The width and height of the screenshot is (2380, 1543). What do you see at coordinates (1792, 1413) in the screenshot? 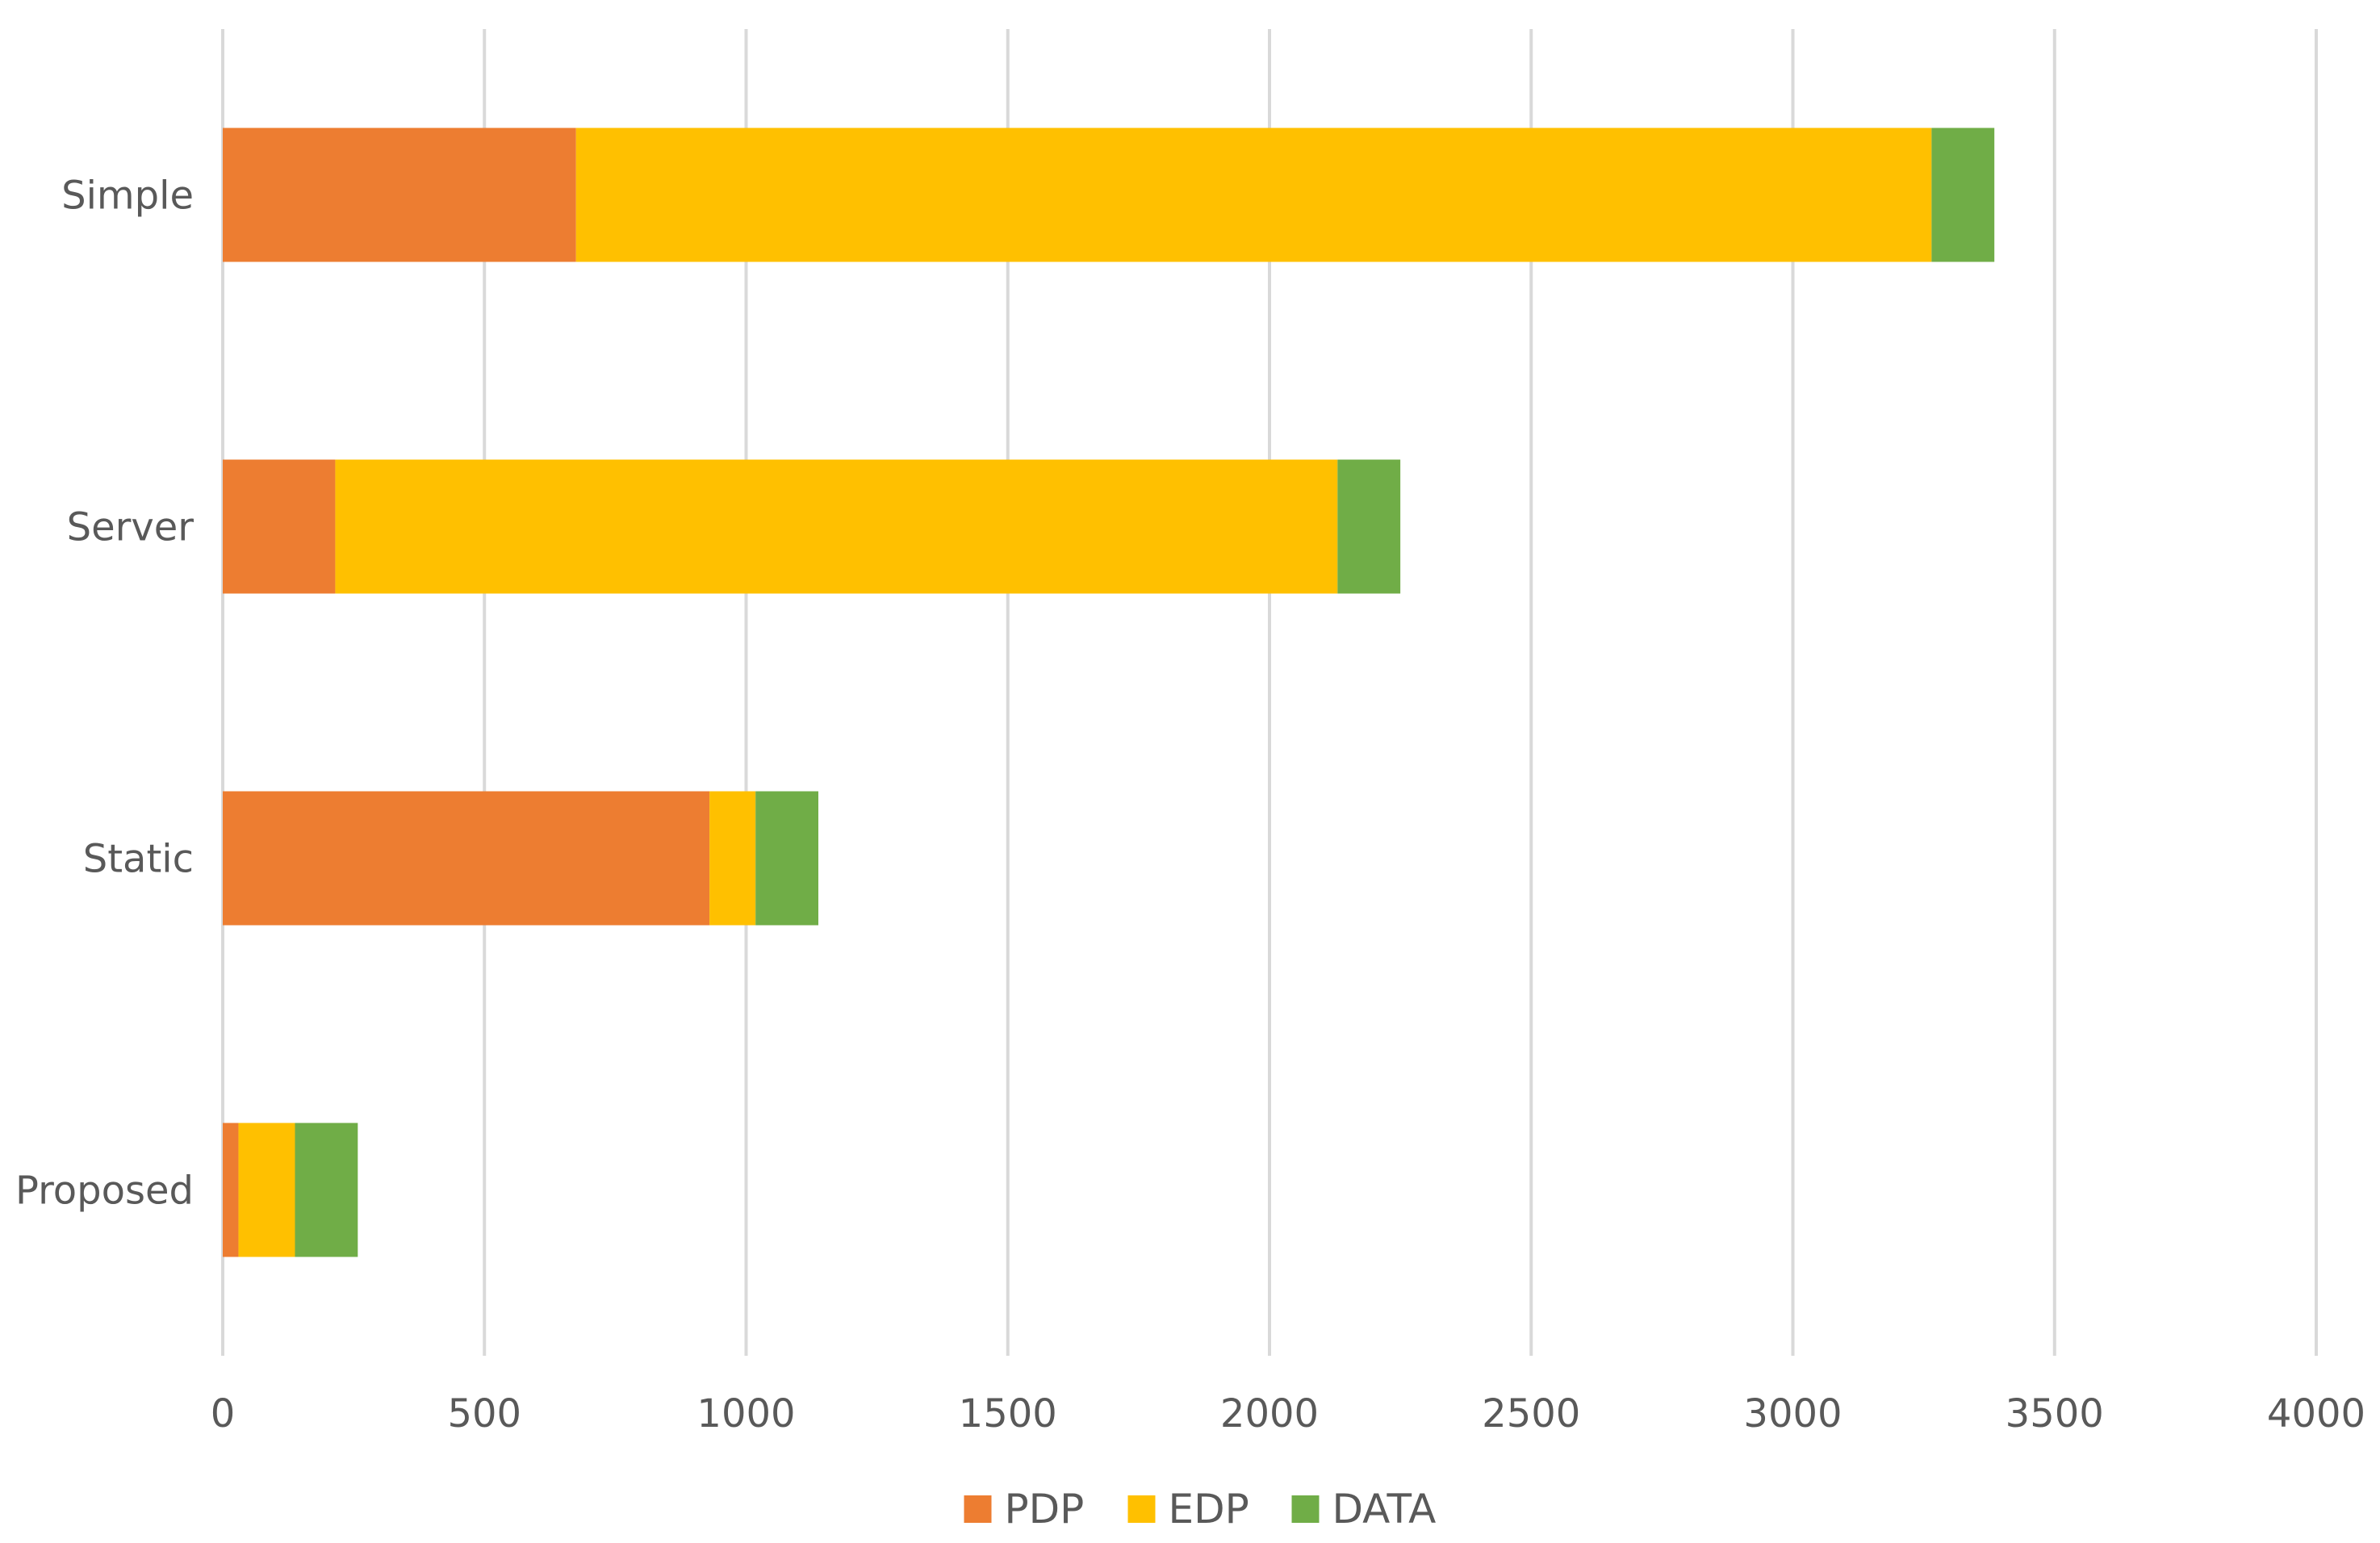
I see `x-tick-label: 3000` at bounding box center [1792, 1413].